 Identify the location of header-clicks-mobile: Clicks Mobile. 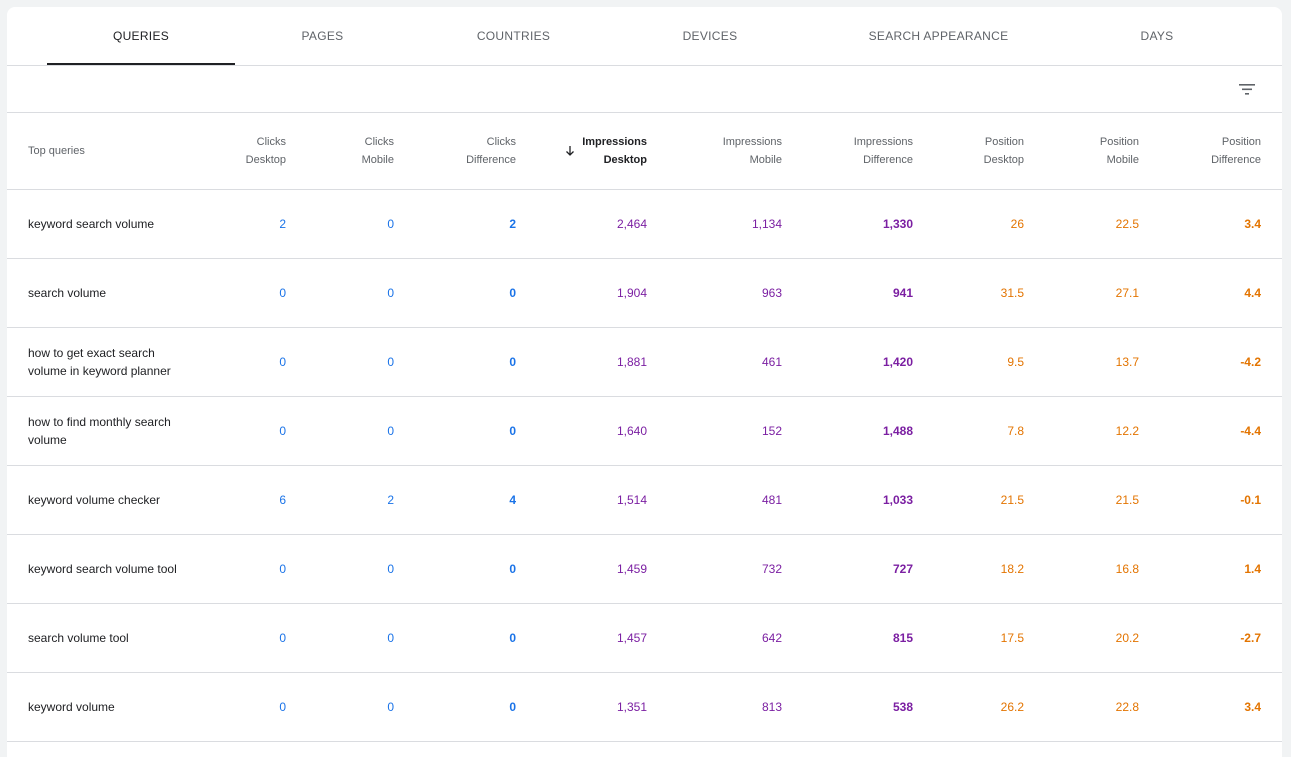
(361, 151).